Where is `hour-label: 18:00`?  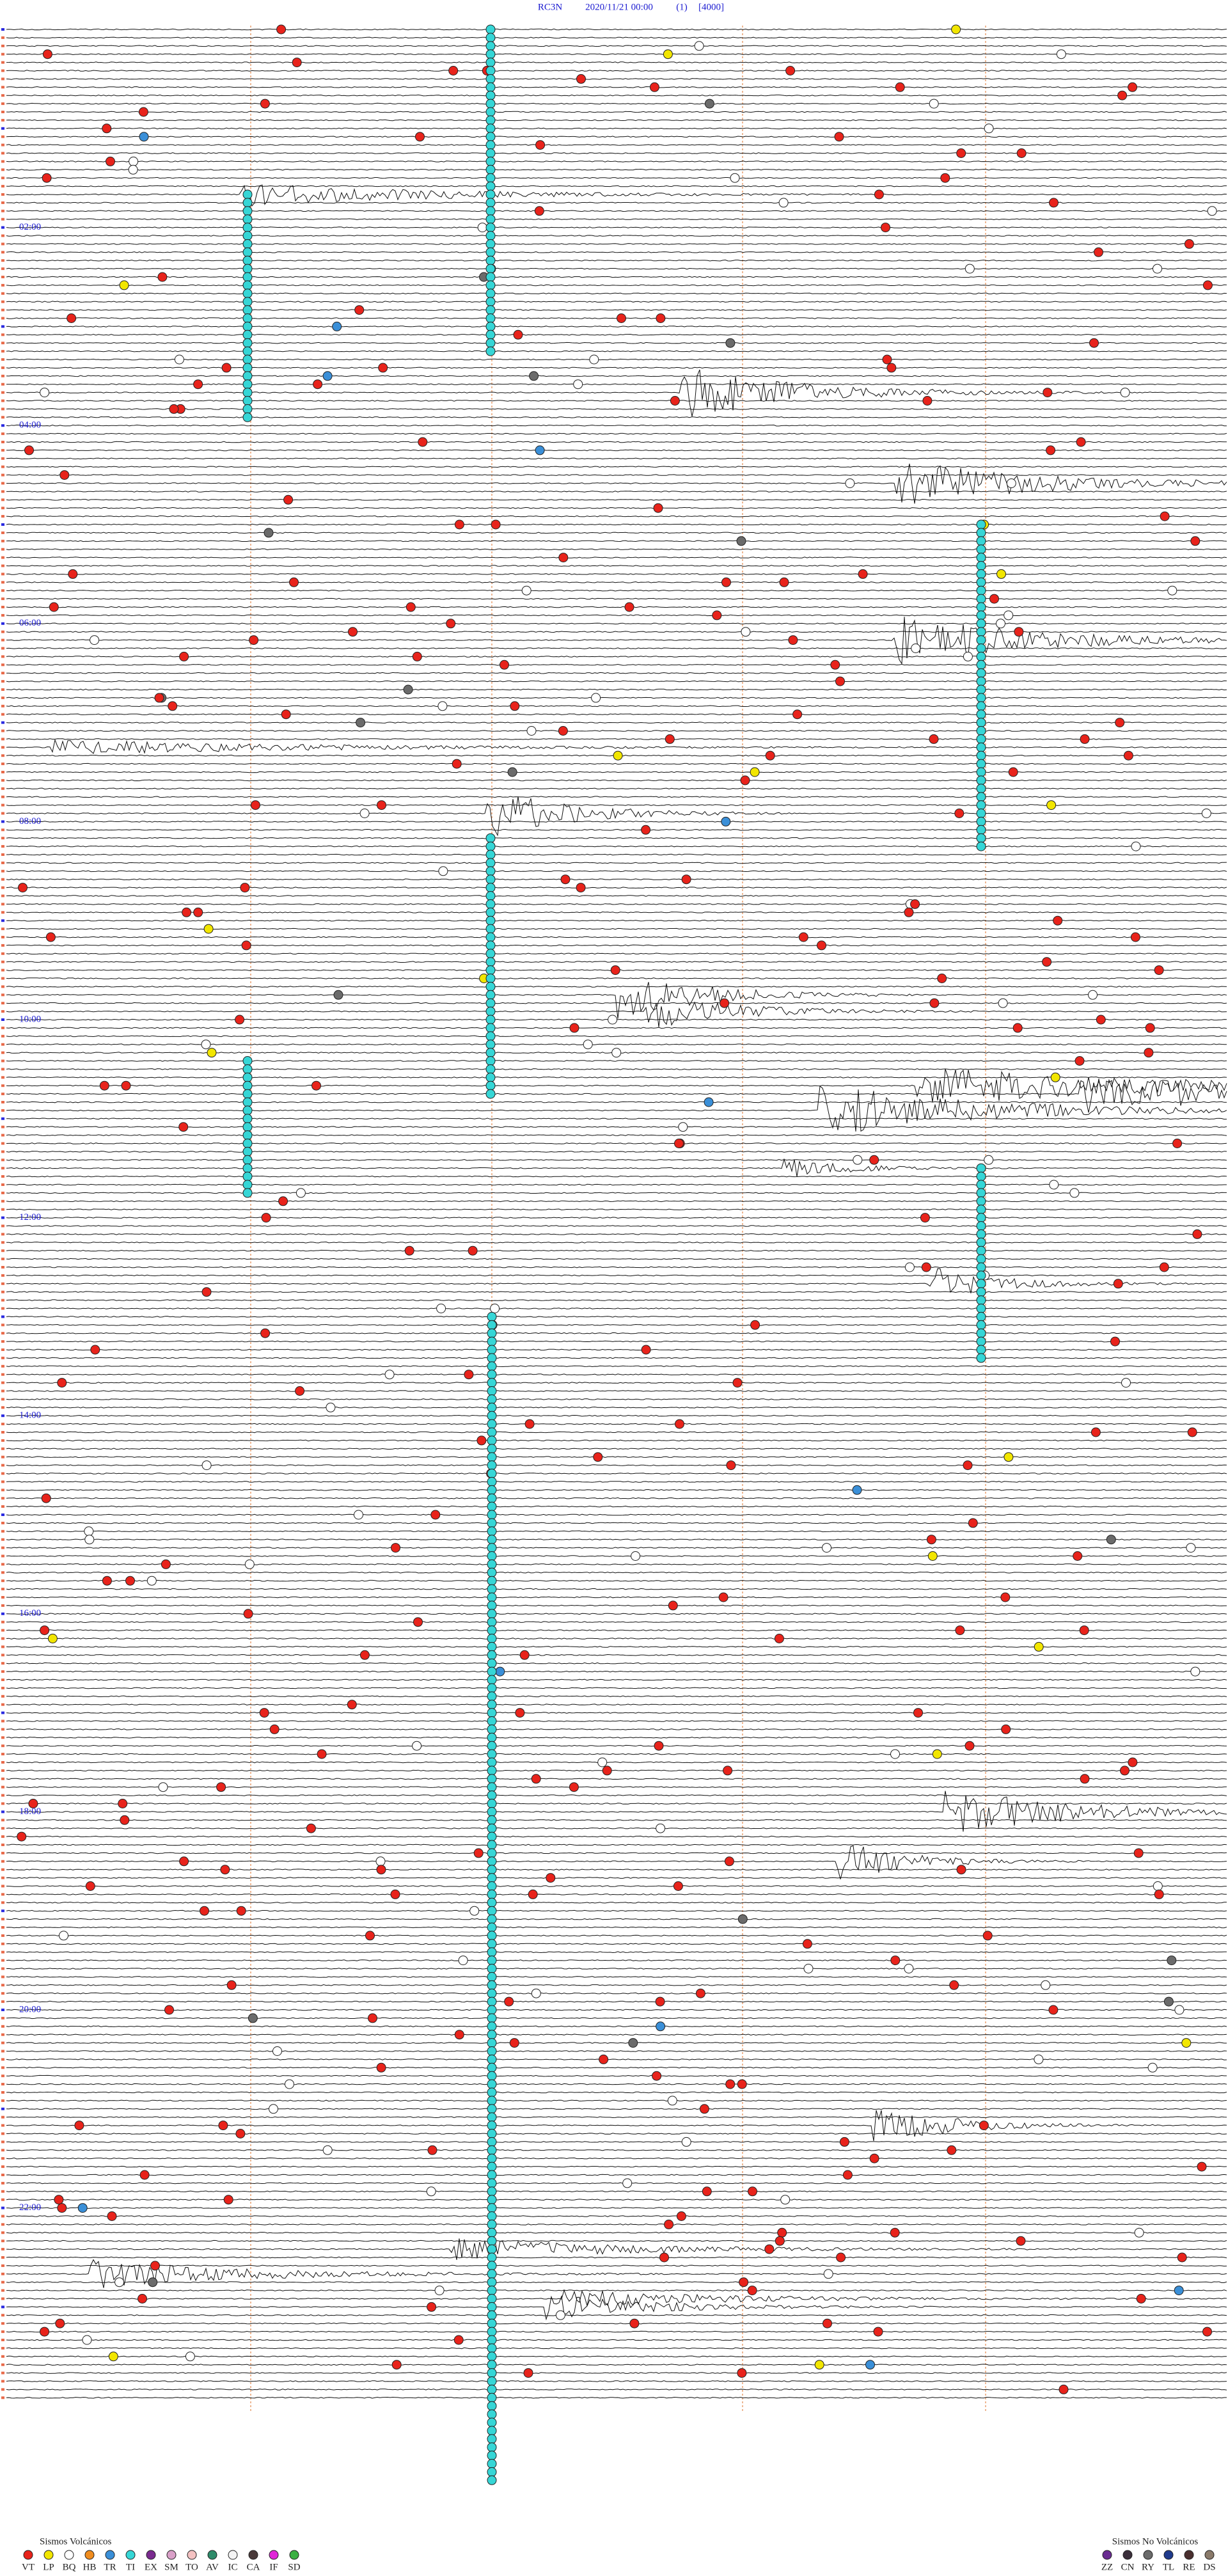
hour-label: 18:00 is located at coordinates (30, 1811).